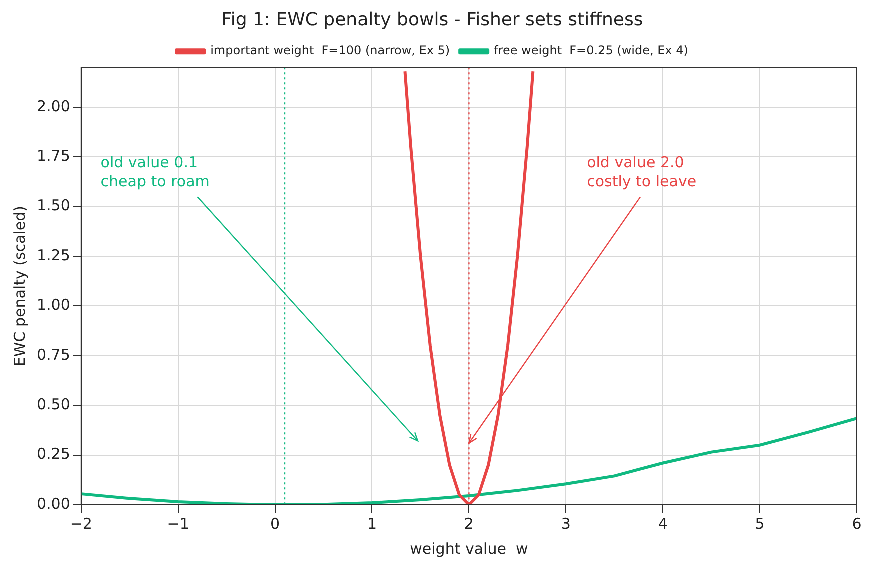  Describe the element at coordinates (53, 404) in the screenshot. I see `y-tick-label: 0.50` at that location.